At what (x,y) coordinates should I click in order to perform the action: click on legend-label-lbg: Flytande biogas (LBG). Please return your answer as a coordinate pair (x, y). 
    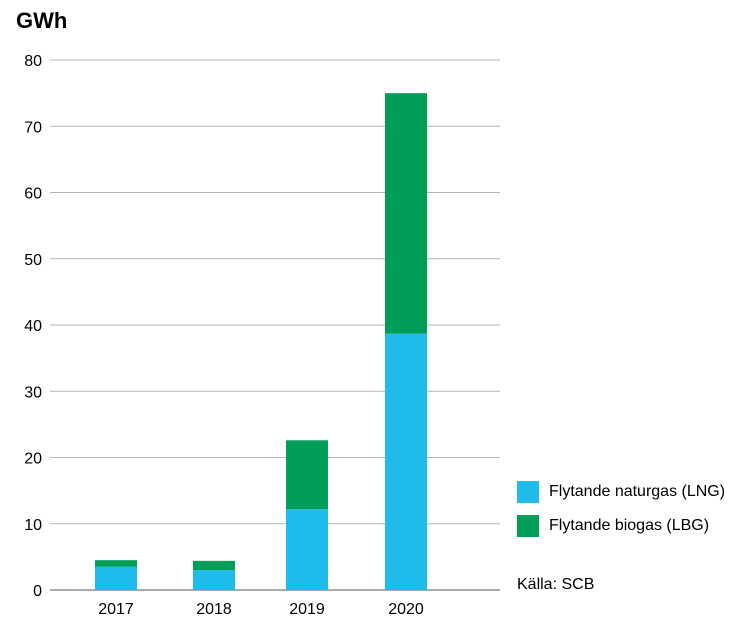
    Looking at the image, I should click on (629, 525).